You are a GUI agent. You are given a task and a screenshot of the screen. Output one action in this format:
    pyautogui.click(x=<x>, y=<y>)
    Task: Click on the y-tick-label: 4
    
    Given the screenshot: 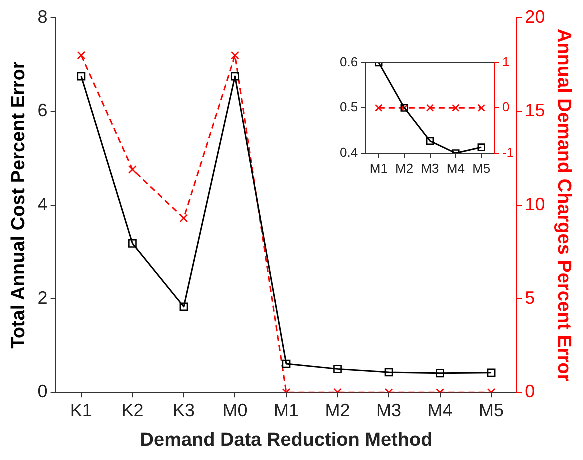 What is the action you would take?
    pyautogui.click(x=43, y=204)
    